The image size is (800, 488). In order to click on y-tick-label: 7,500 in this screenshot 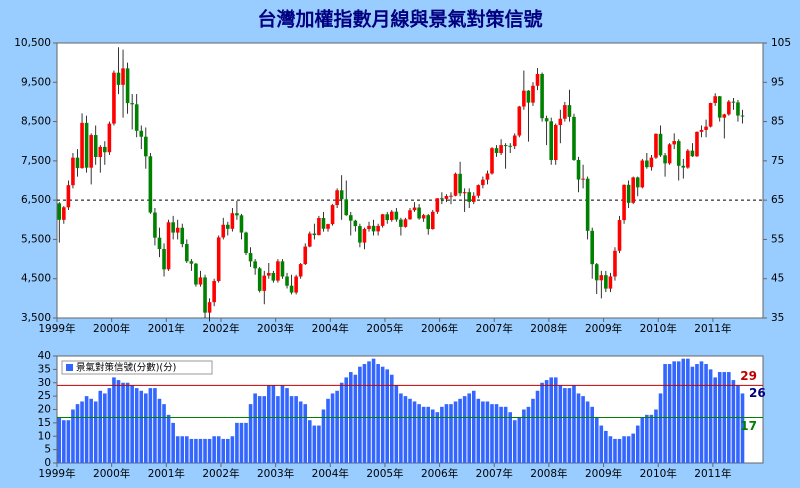, I will do `click(36, 161)`.